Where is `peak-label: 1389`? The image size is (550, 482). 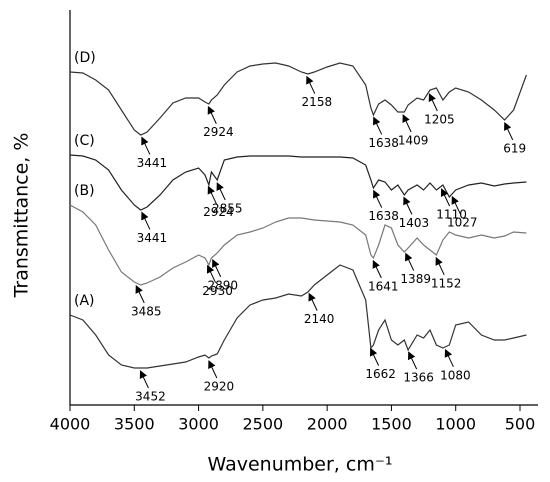
peak-label: 1389 is located at coordinates (415, 279).